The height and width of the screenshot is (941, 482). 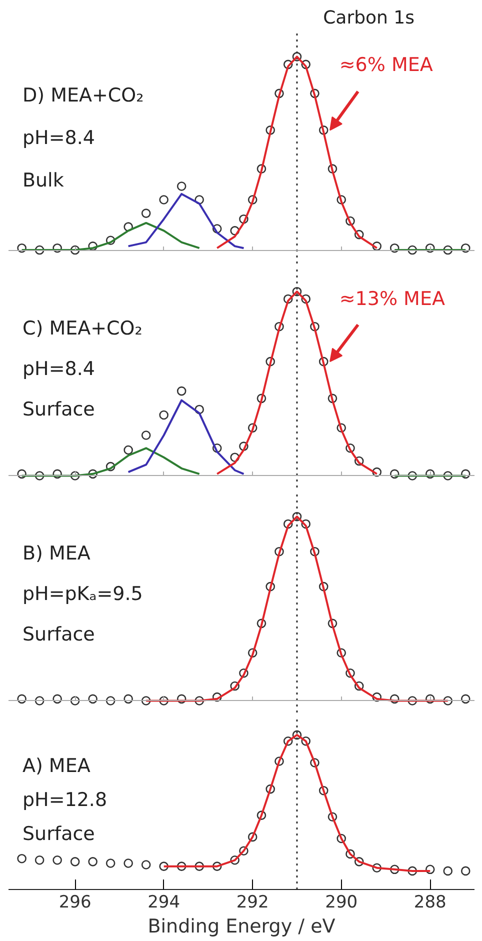 I want to click on x-tick-label: 290, so click(x=341, y=902).